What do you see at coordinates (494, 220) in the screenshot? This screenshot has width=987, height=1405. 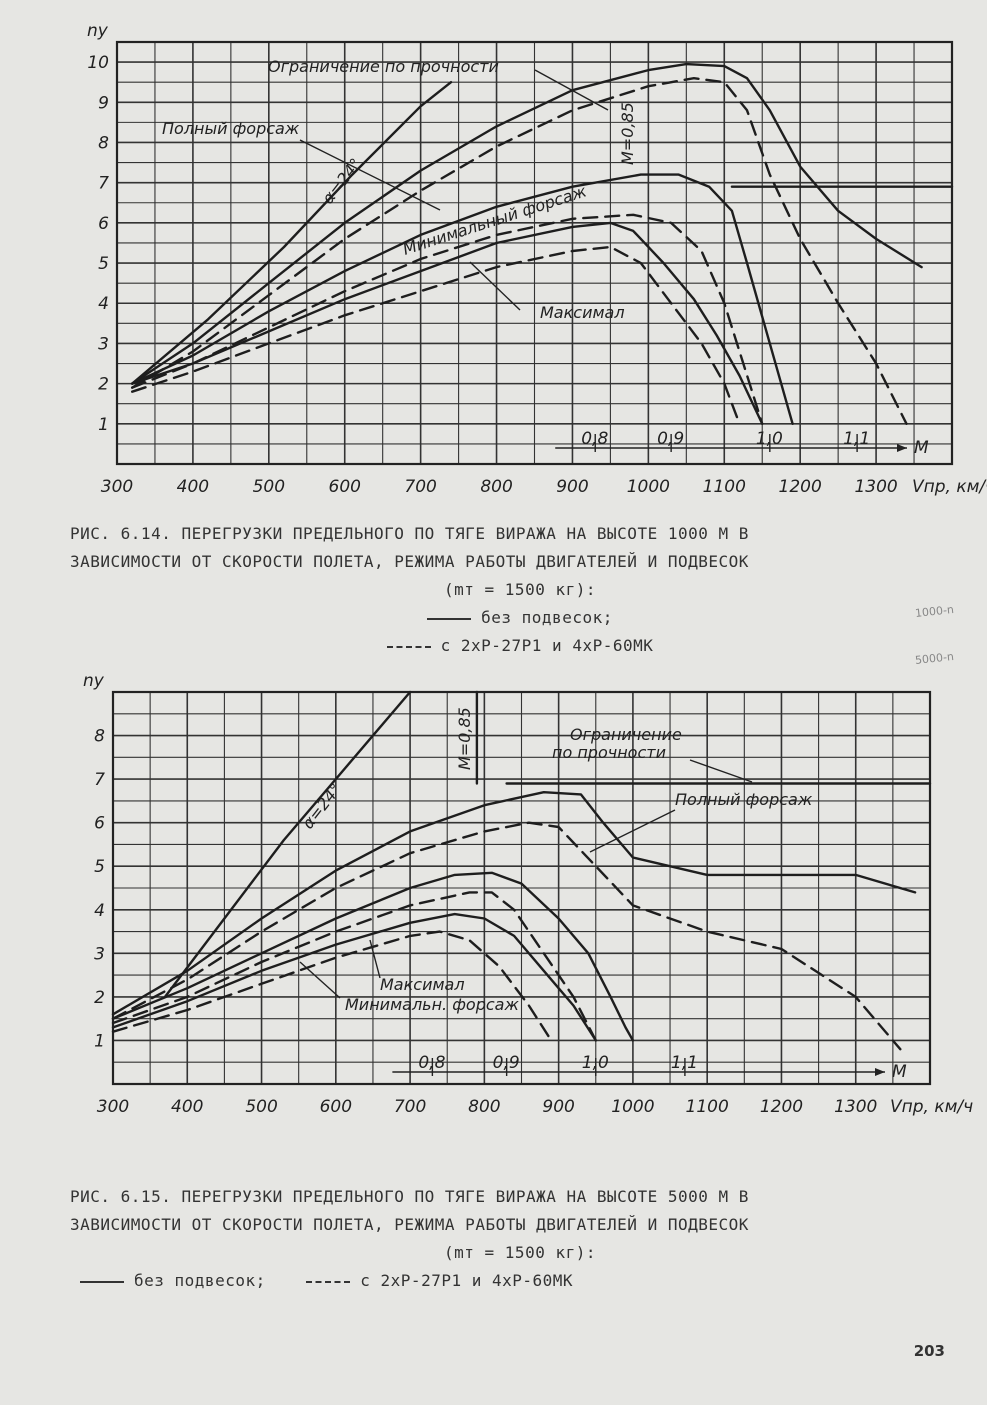 I see `chart-annotation: Минимальный форсаж` at bounding box center [494, 220].